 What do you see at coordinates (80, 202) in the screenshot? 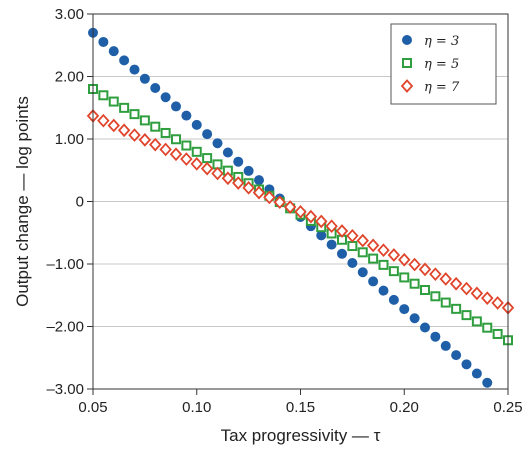
I see `y-tick-label: 0` at bounding box center [80, 202].